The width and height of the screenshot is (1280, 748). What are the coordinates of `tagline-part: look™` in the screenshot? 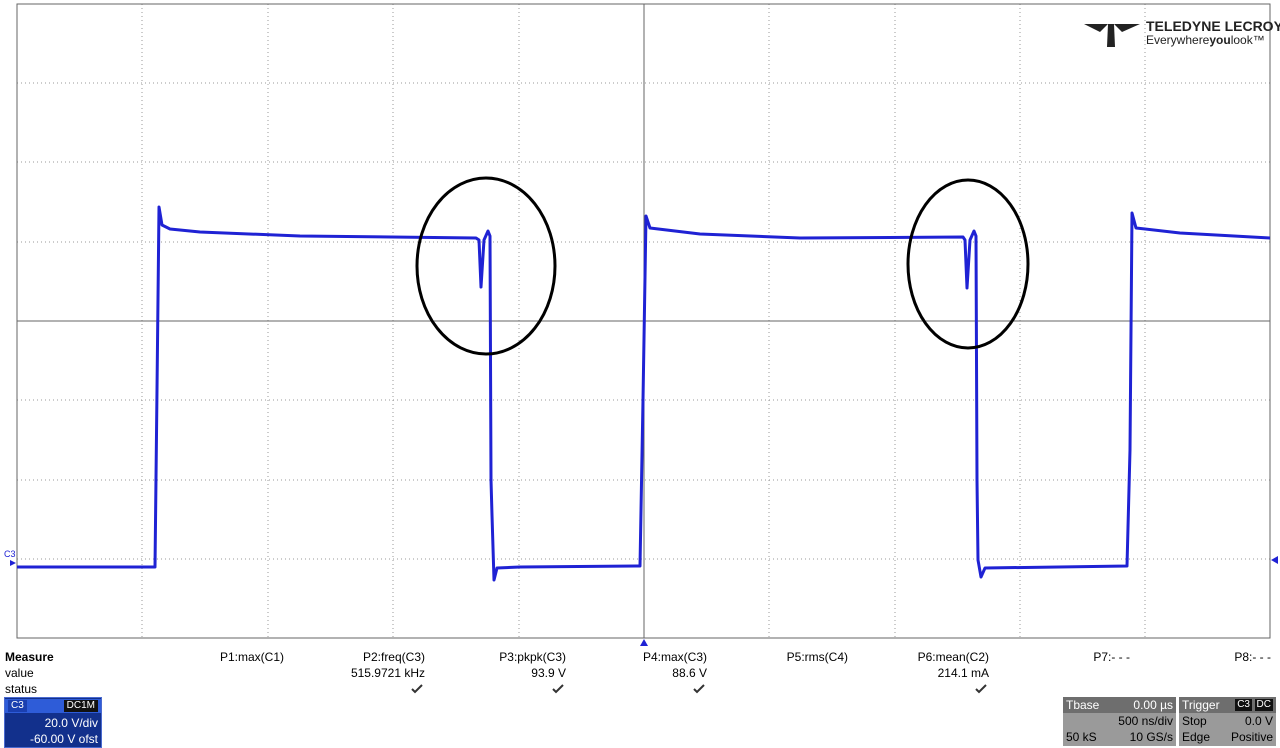 It's located at (1248, 40).